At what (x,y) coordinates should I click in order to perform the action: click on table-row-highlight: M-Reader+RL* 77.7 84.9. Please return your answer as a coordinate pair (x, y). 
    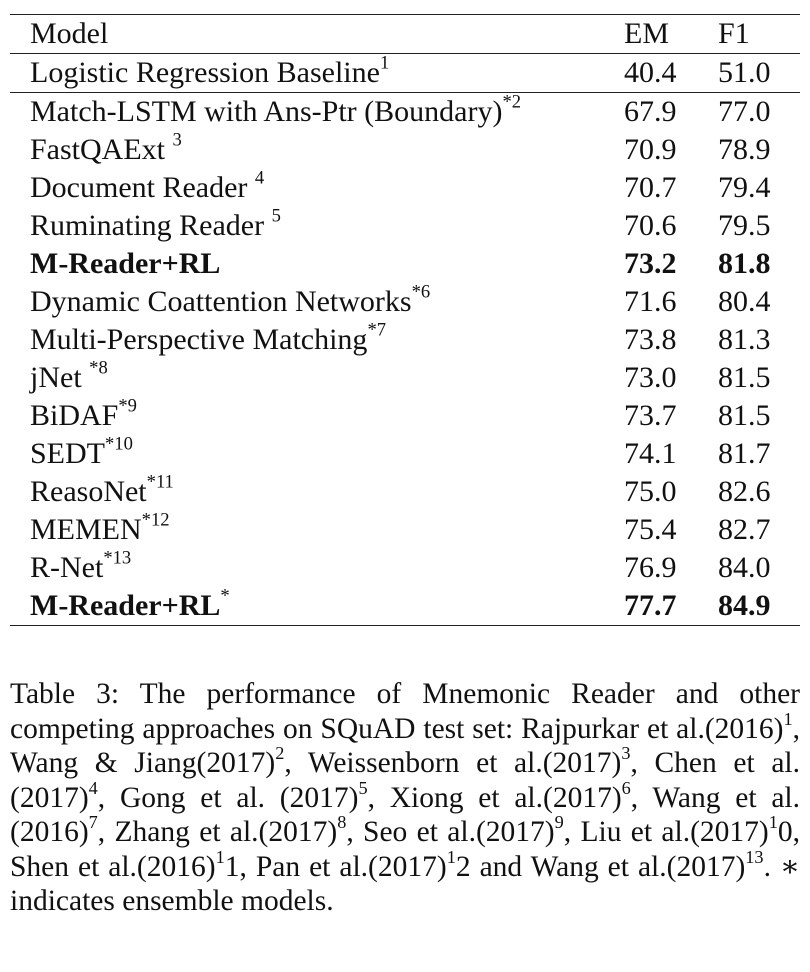
    Looking at the image, I should click on (405, 606).